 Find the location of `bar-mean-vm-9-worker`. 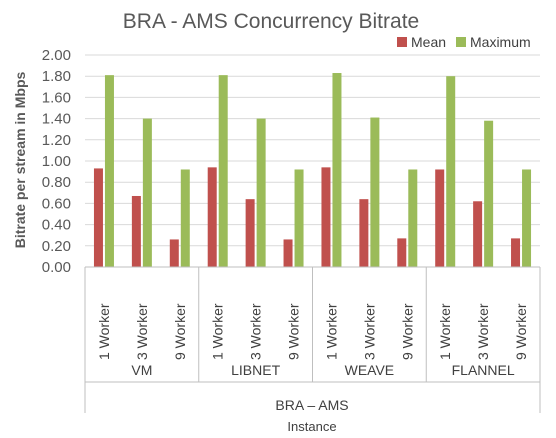

bar-mean-vm-9-worker is located at coordinates (174, 253).